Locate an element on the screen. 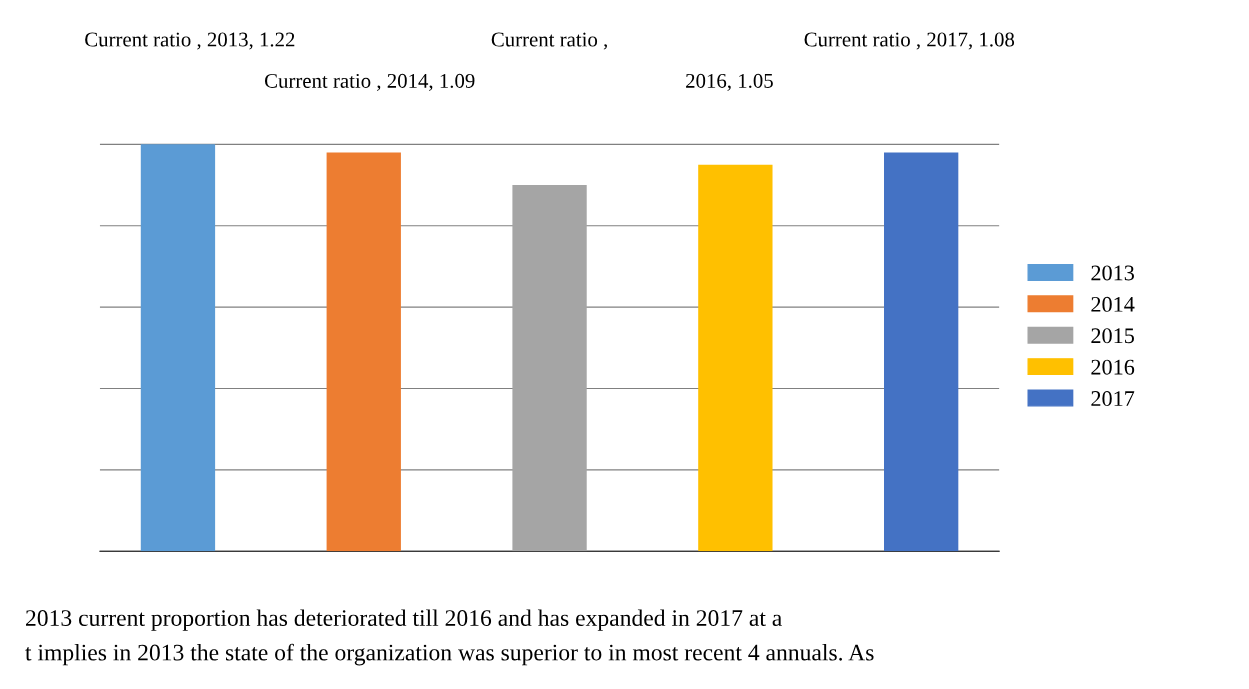  text: 2013 current proportion has deteriorated till 2016 and has expanded in 2017 at a is located at coordinates (404, 620).